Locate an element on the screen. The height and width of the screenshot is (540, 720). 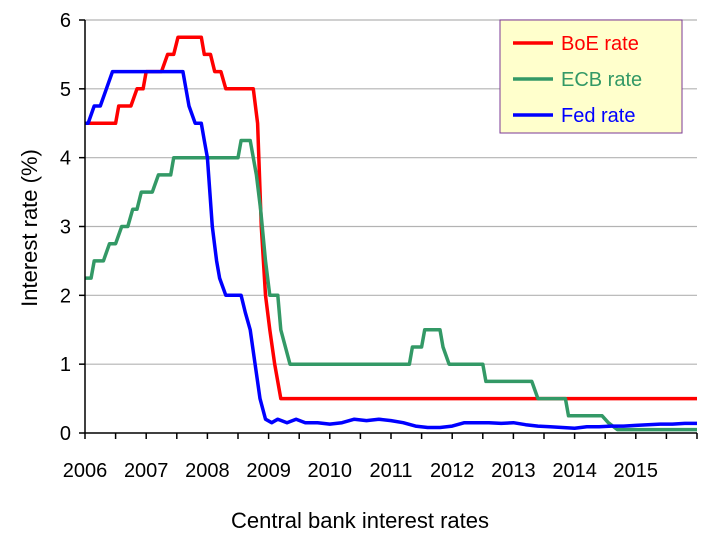
y-axis-title: Interest rate (%) is located at coordinates (29, 228).